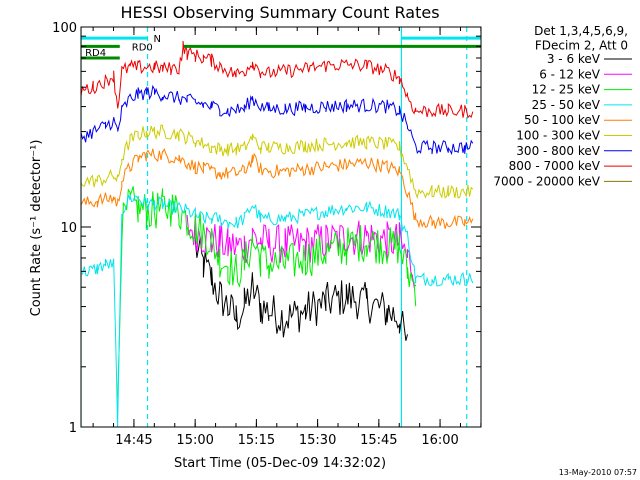 The height and width of the screenshot is (480, 640). I want to click on y-tick-label-2: 100, so click(64, 28).